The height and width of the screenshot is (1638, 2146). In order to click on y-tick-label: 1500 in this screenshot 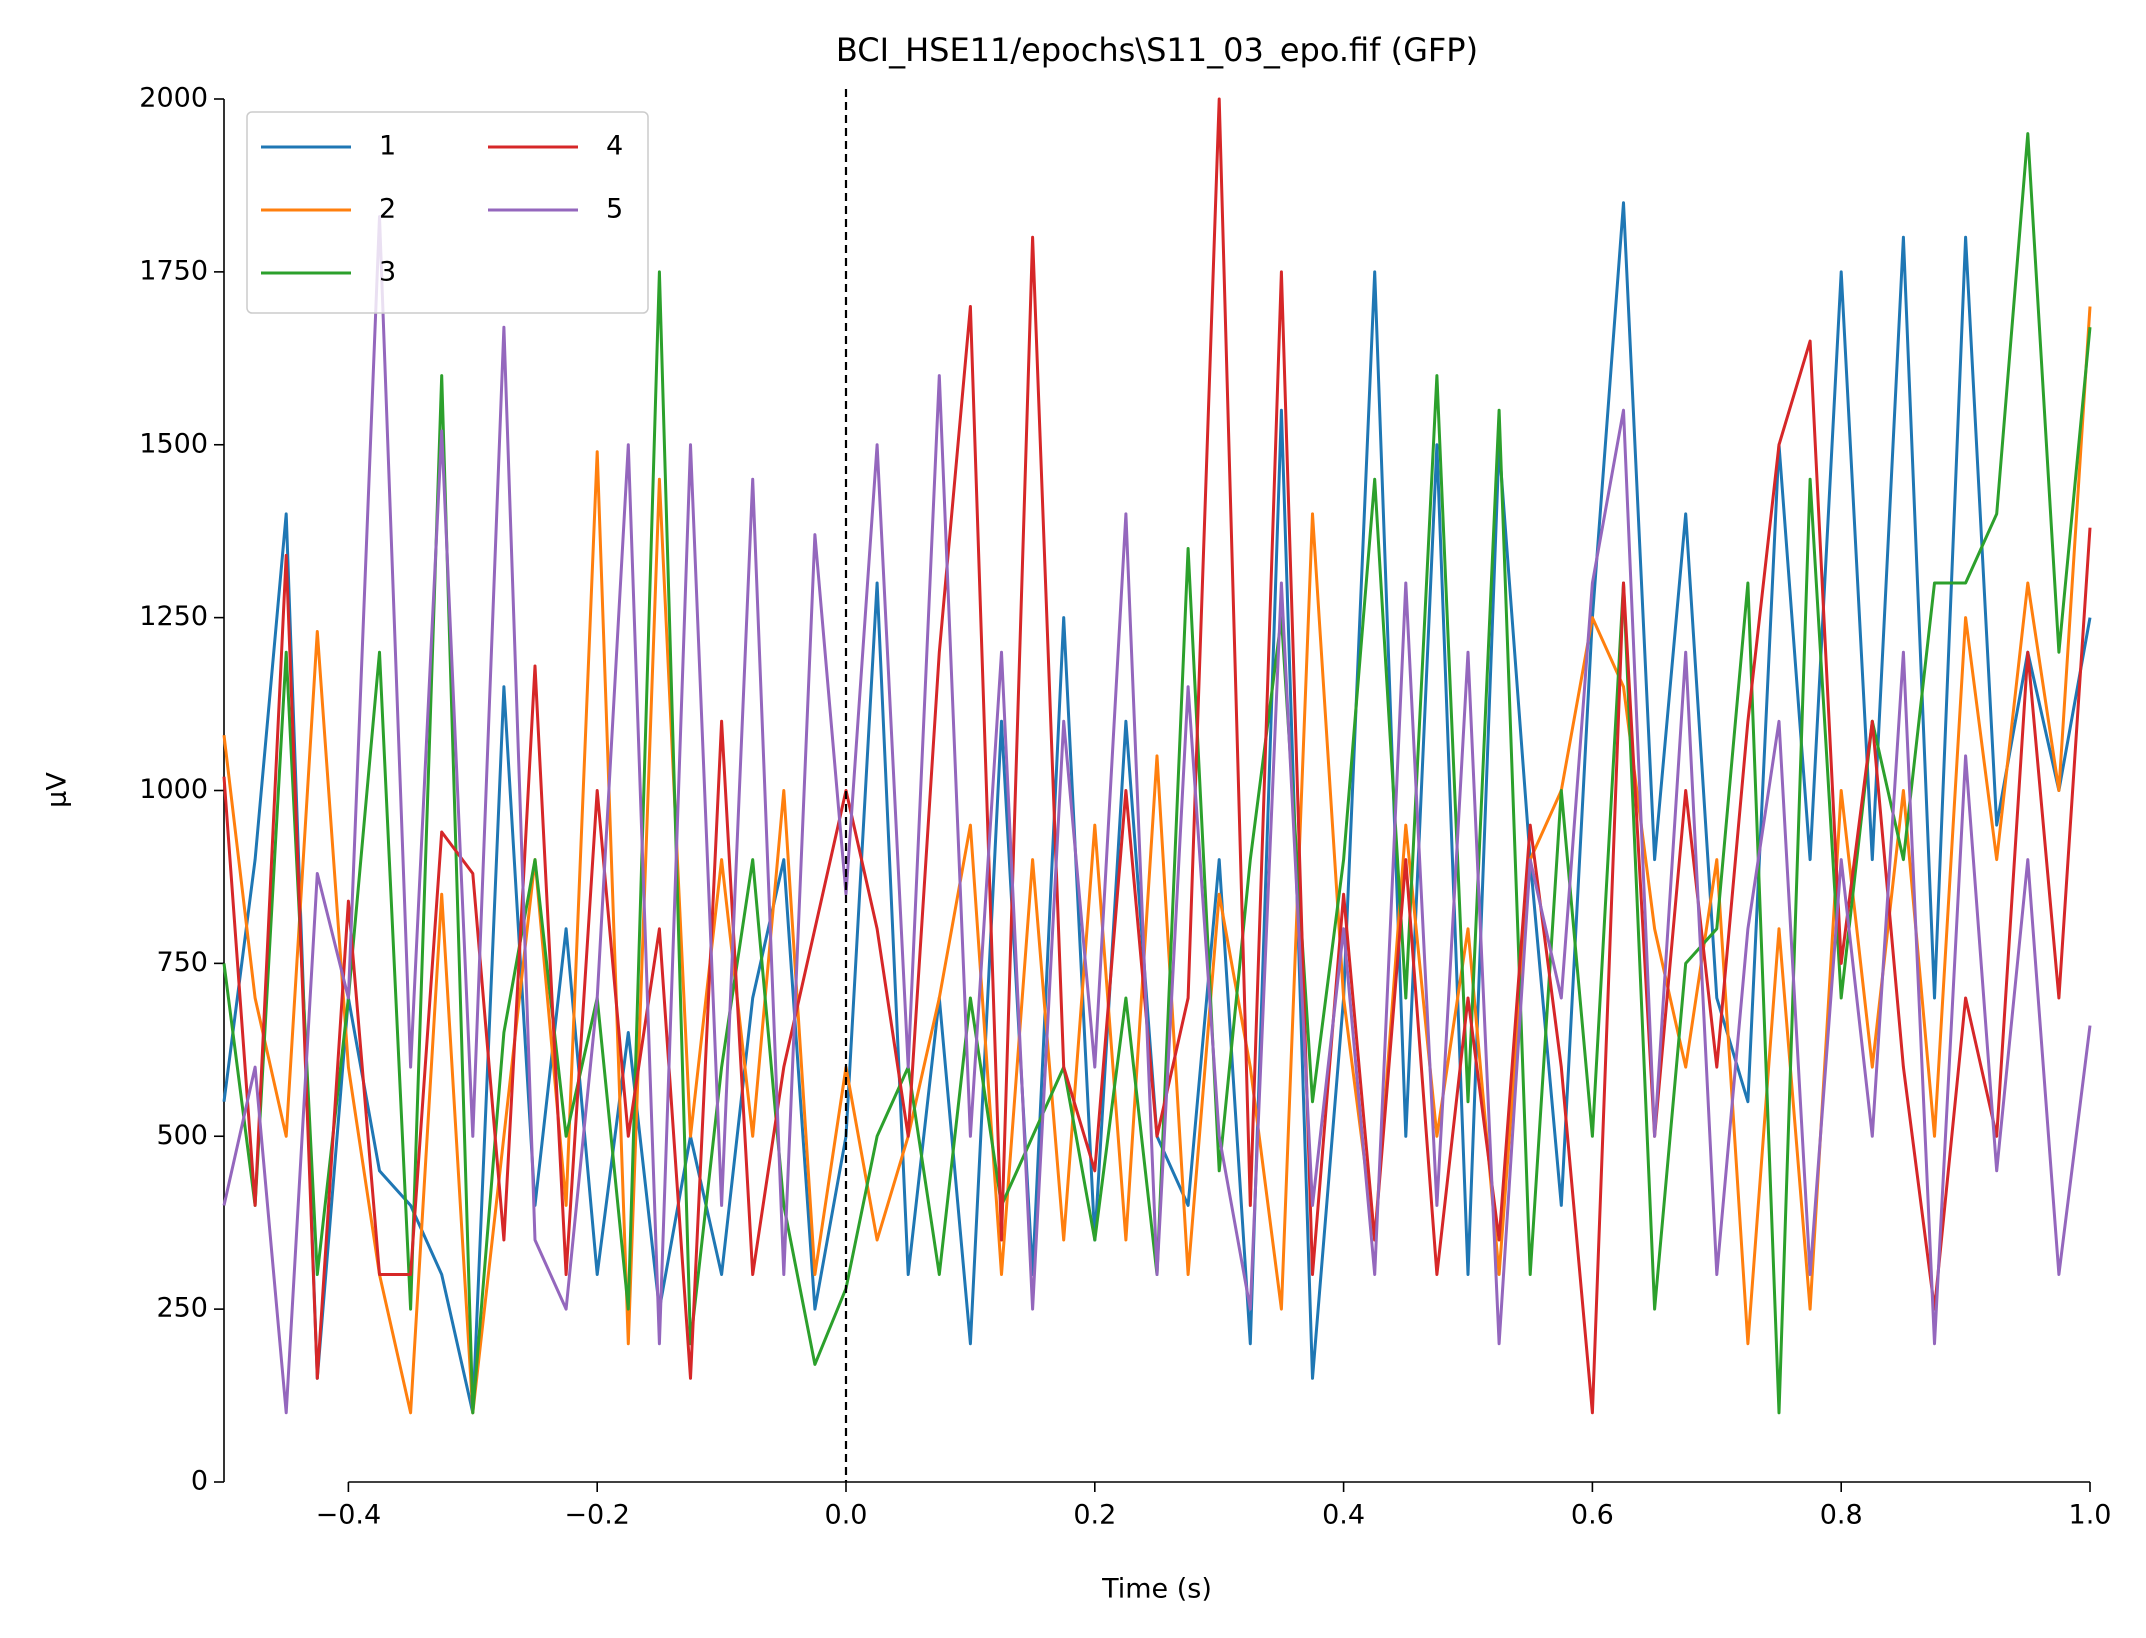, I will do `click(173, 443)`.